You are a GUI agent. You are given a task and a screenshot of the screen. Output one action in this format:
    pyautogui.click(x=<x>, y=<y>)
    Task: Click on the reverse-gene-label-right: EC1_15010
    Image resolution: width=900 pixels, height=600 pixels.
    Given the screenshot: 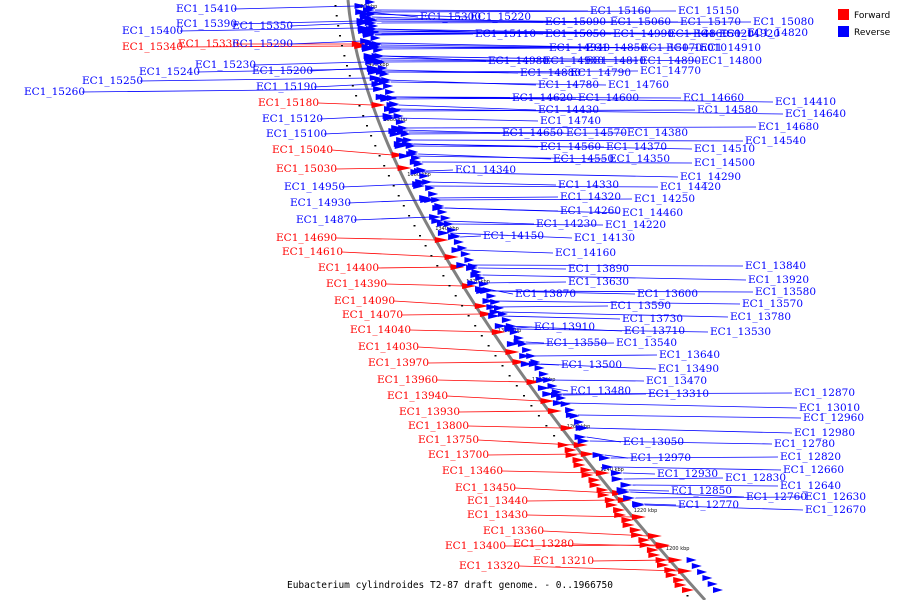 What is the action you would take?
    pyautogui.click(x=696, y=48)
    